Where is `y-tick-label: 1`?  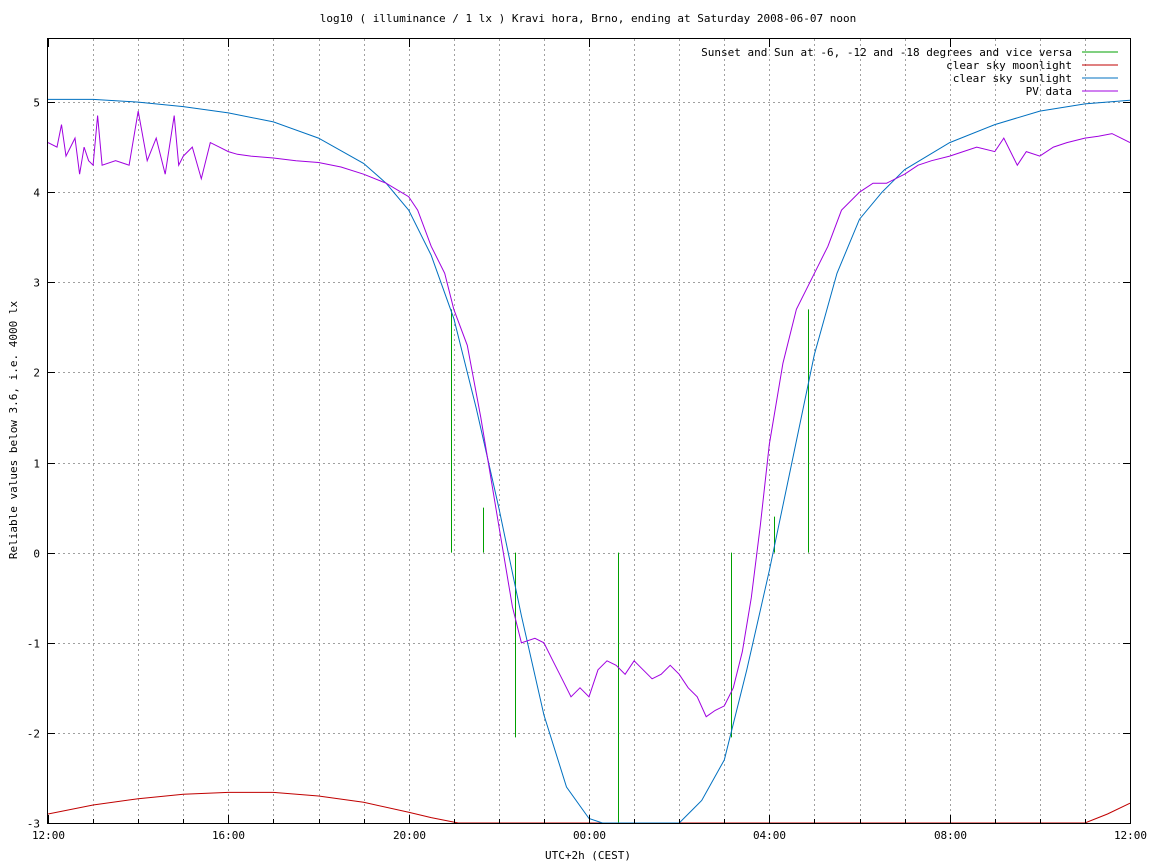
y-tick-label: 1 is located at coordinates (36, 464).